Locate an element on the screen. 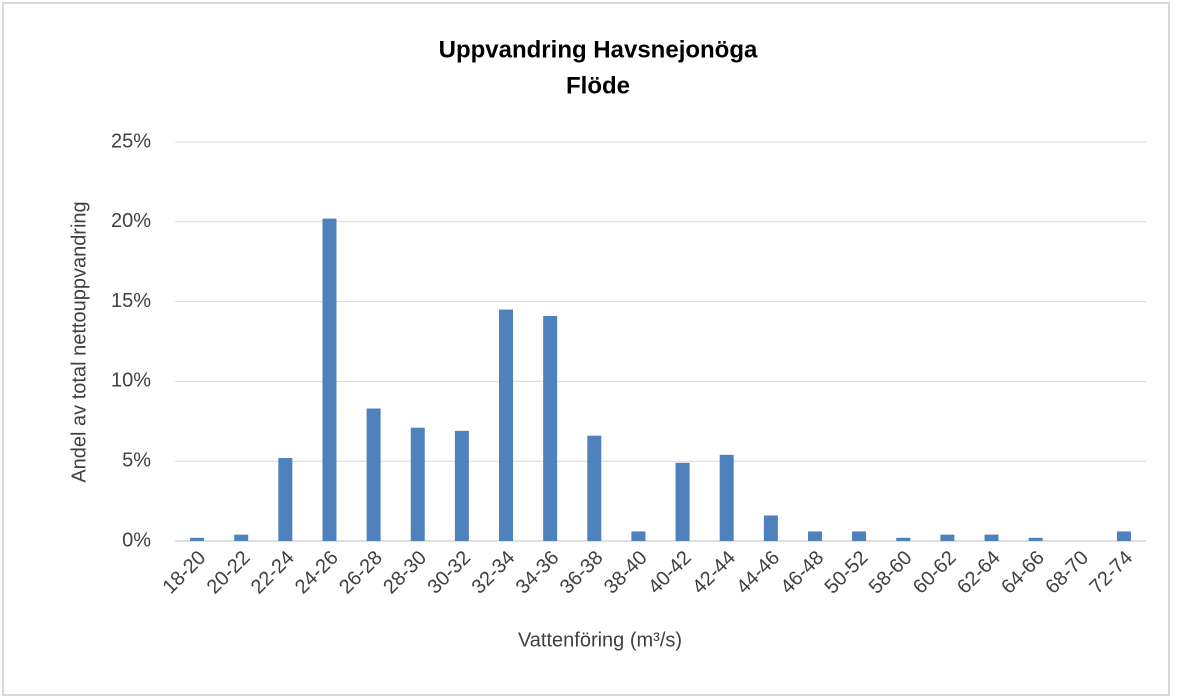 Image resolution: width=1181 pixels, height=700 pixels. y-tick-label: 5% is located at coordinates (136, 460).